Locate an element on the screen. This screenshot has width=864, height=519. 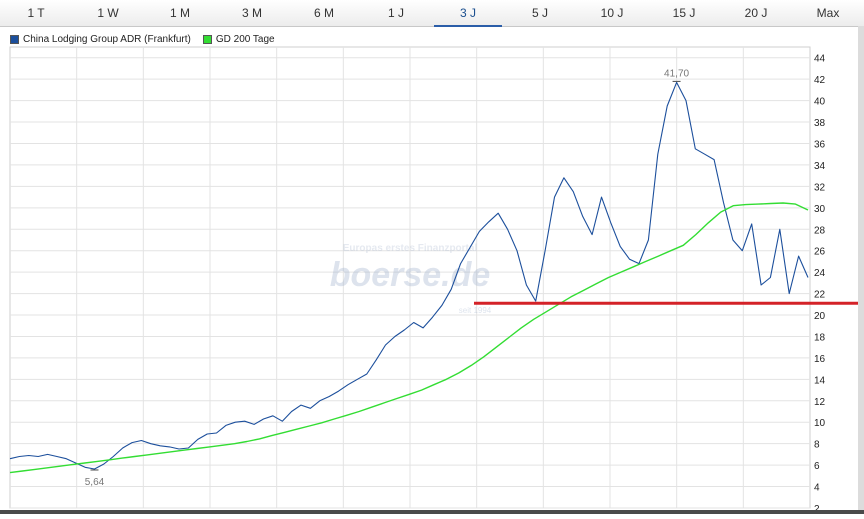
y-tick-label: 28 is located at coordinates (820, 230).